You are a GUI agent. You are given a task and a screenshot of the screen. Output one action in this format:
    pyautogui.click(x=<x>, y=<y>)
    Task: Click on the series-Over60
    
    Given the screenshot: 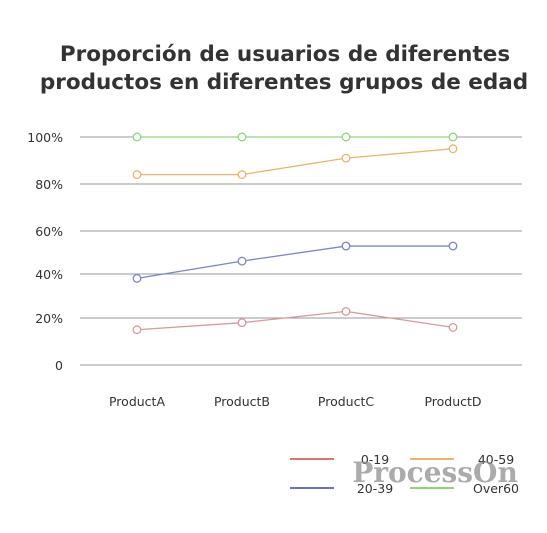 What is the action you would take?
    pyautogui.click(x=295, y=137)
    